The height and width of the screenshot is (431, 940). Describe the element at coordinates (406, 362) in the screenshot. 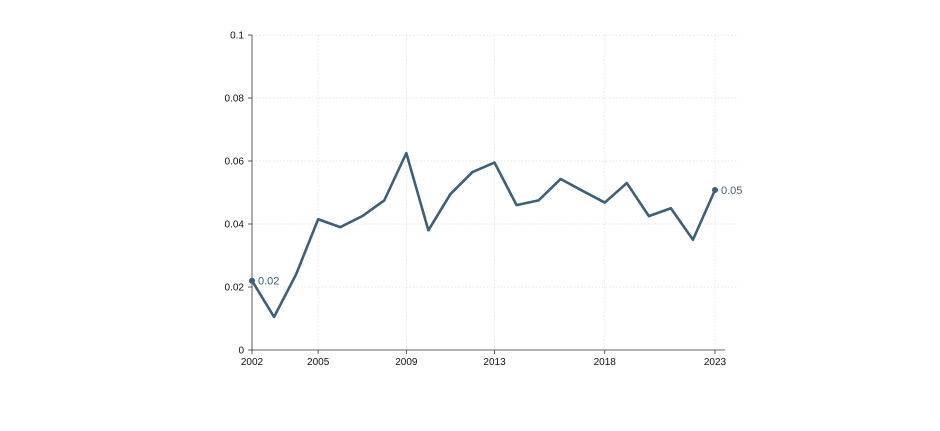

I see `x-tick-label: 2009` at that location.